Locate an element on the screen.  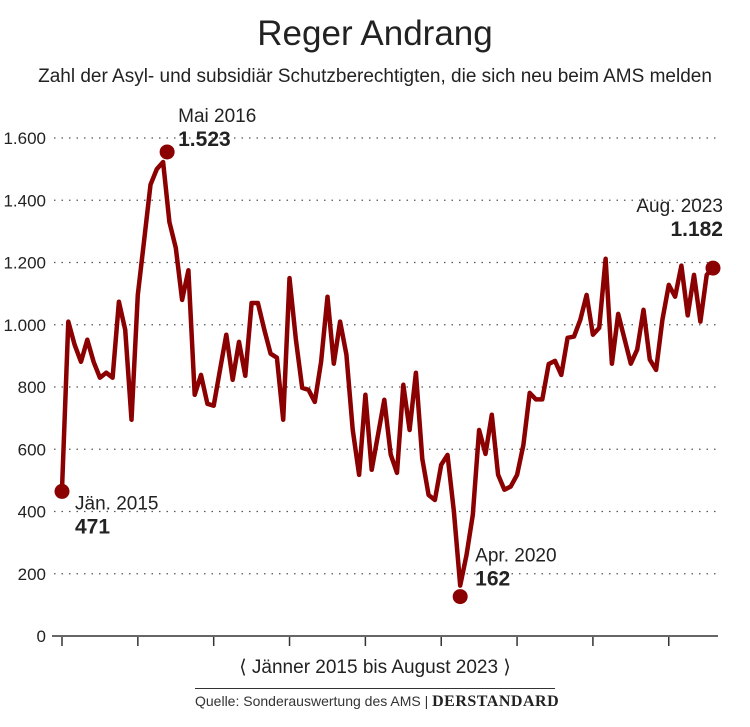
x-range-label: ⟨ Jänner 2015 bis August 2023 ⟩ is located at coordinates (375, 667).